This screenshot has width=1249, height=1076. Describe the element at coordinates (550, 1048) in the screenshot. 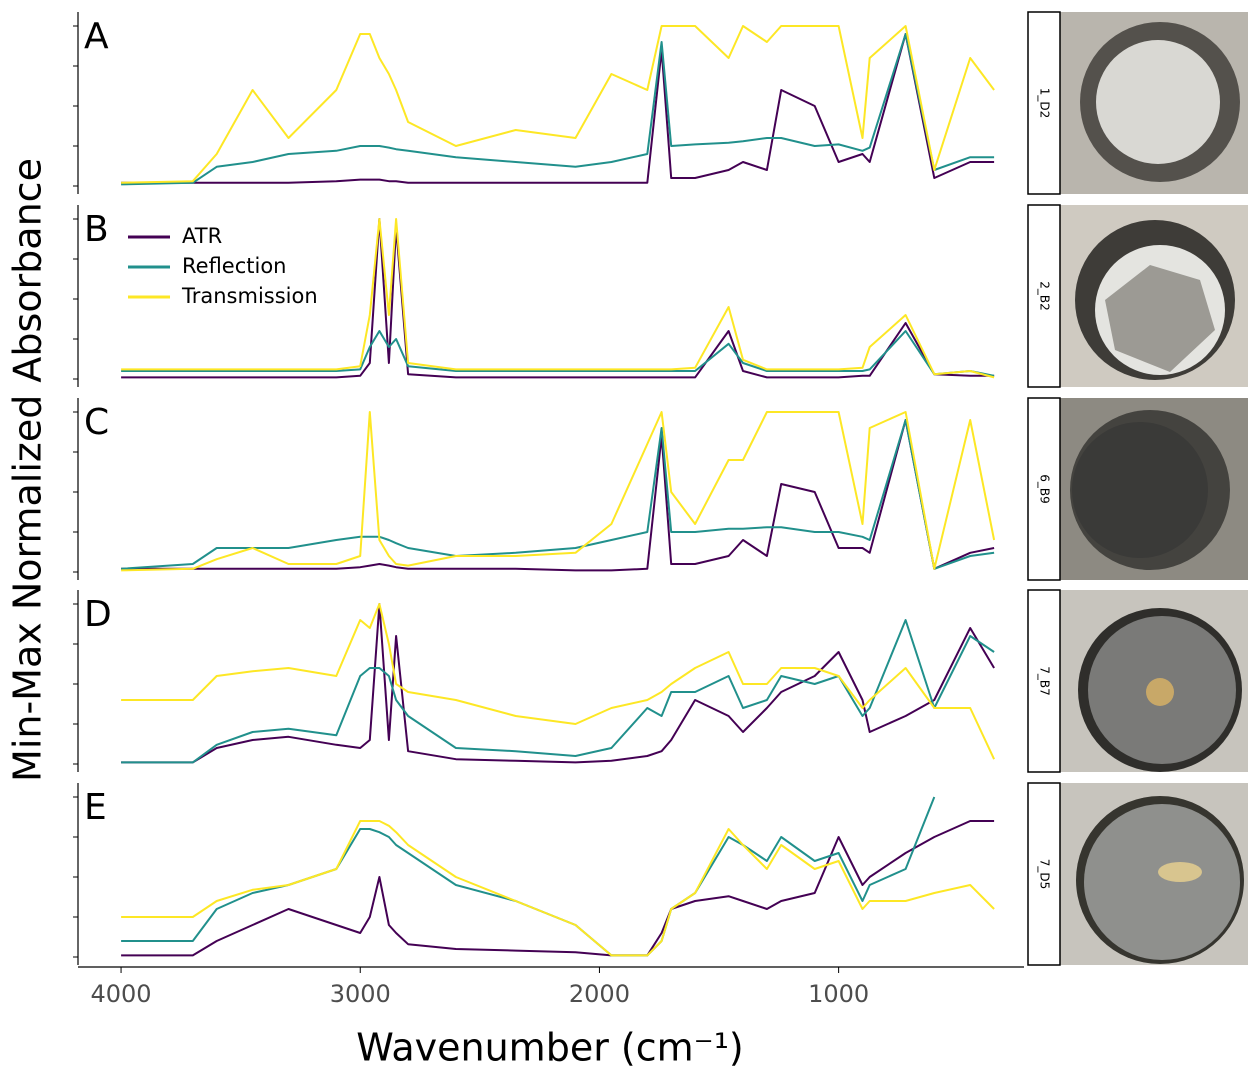

I see `x-axis-label: Wavenumber (cm⁻¹)` at that location.